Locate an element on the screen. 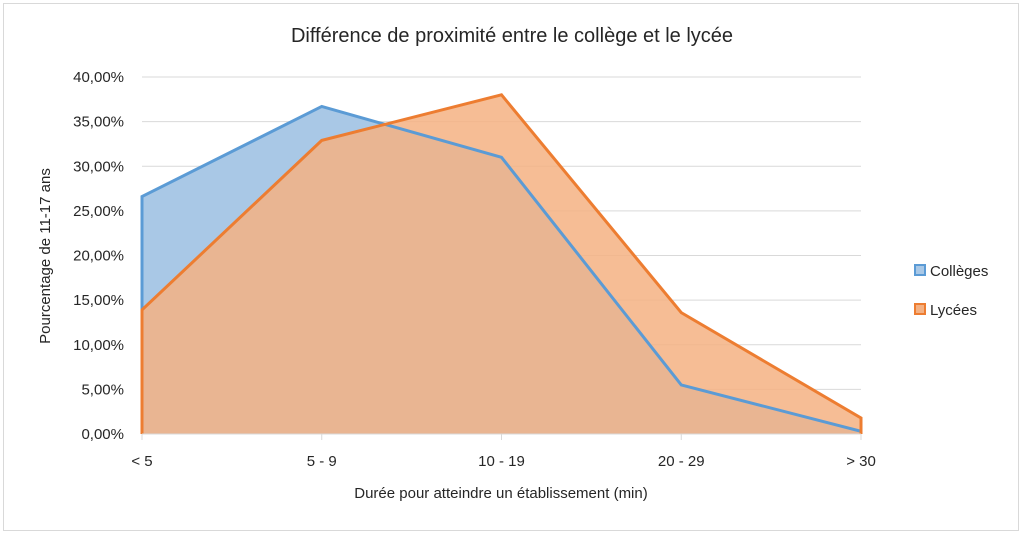 This screenshot has width=1024, height=536. y-tick-label: 20,00% is located at coordinates (98, 256).